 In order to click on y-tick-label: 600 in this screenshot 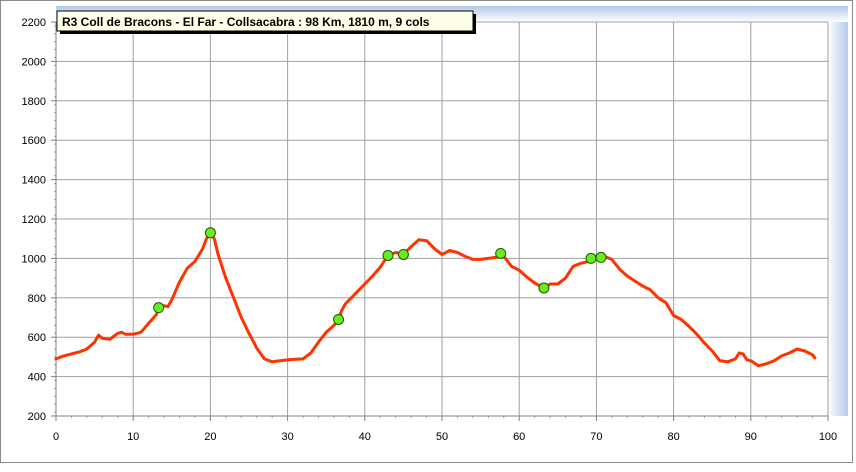, I will do `click(37, 338)`.